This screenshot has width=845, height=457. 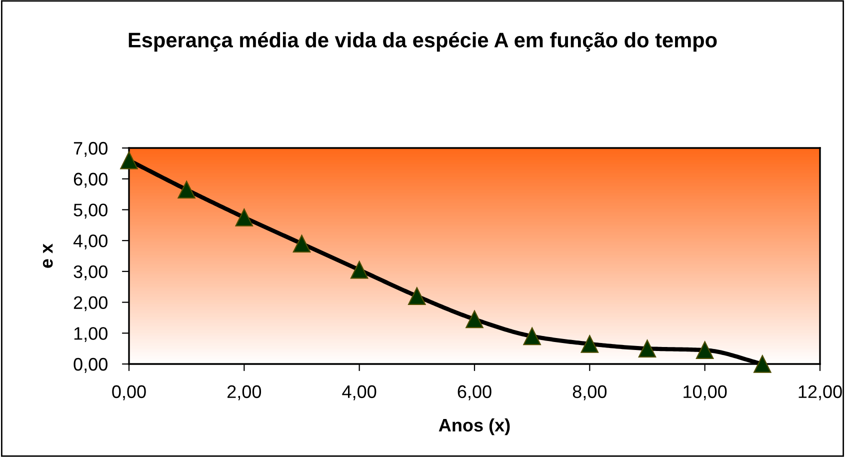 I want to click on y-tick-label: 3,00, so click(x=91, y=272).